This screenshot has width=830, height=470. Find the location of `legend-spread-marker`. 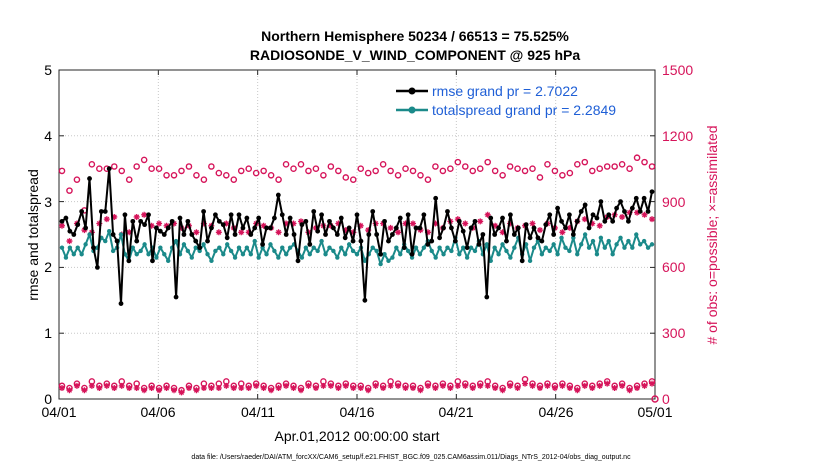

legend-spread-marker is located at coordinates (412, 110).